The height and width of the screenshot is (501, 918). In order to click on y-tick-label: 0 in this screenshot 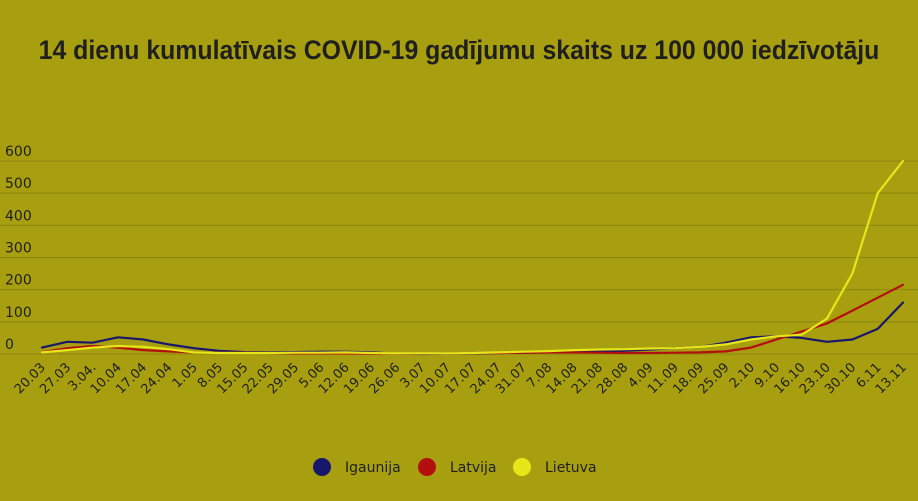, I will do `click(9, 345)`.